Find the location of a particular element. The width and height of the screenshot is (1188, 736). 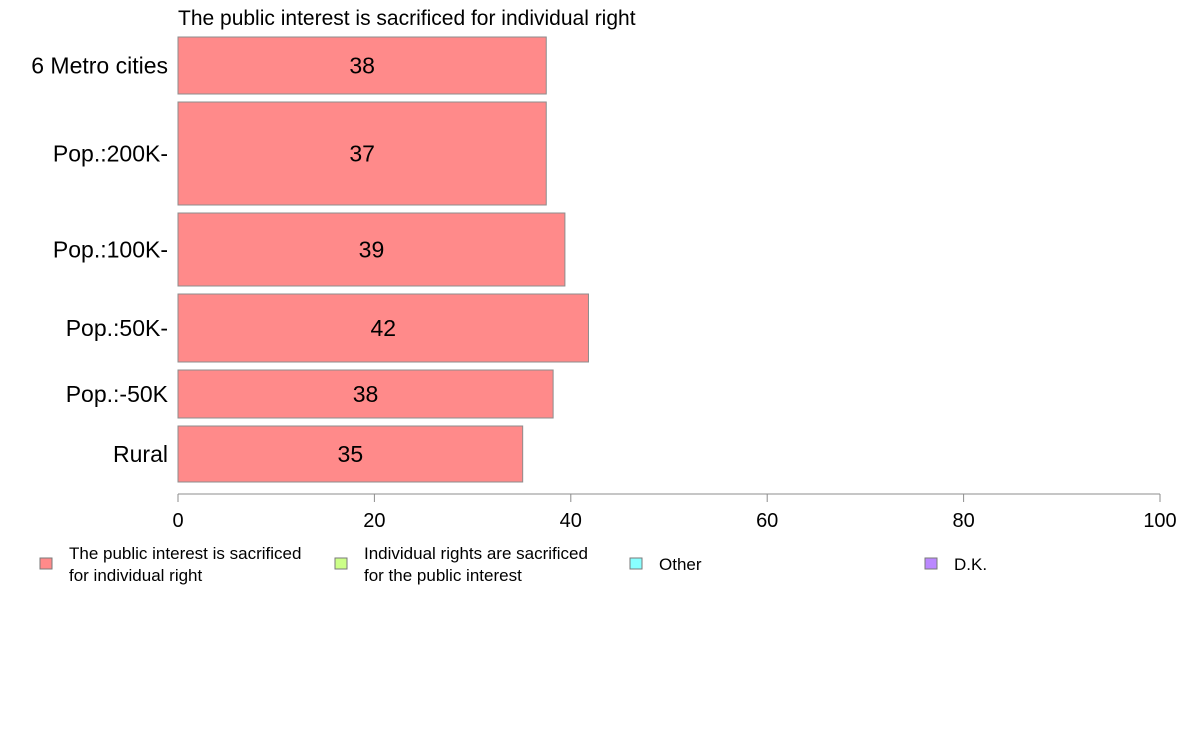

bar-value-label: 42 is located at coordinates (383, 328).